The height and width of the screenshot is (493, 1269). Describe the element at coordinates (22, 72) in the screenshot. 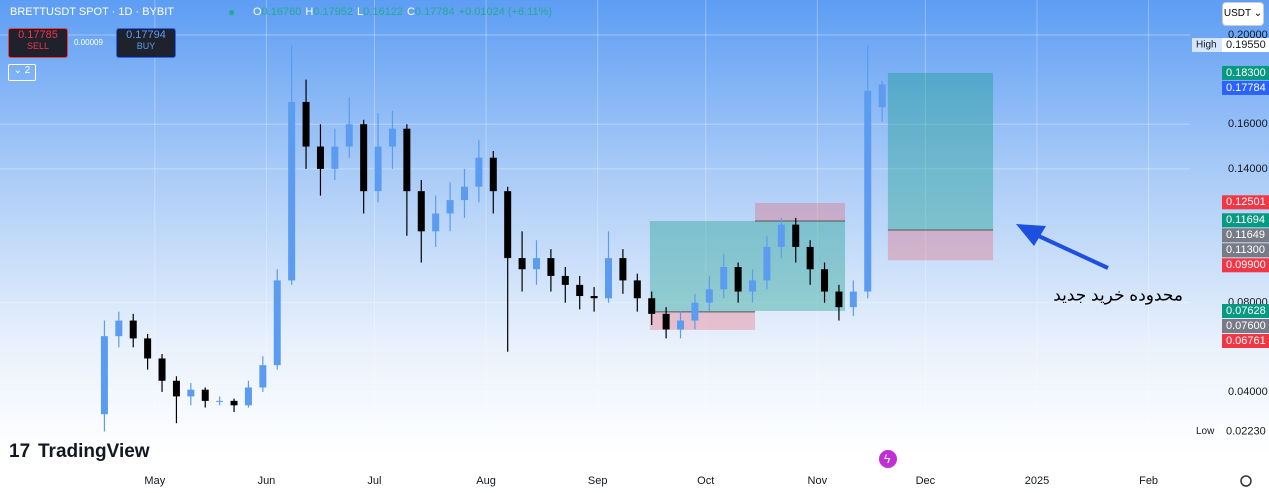

I see `indicators-toggle: ⌄ 2` at that location.